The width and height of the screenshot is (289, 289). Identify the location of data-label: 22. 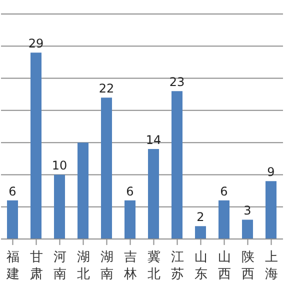
(106, 89).